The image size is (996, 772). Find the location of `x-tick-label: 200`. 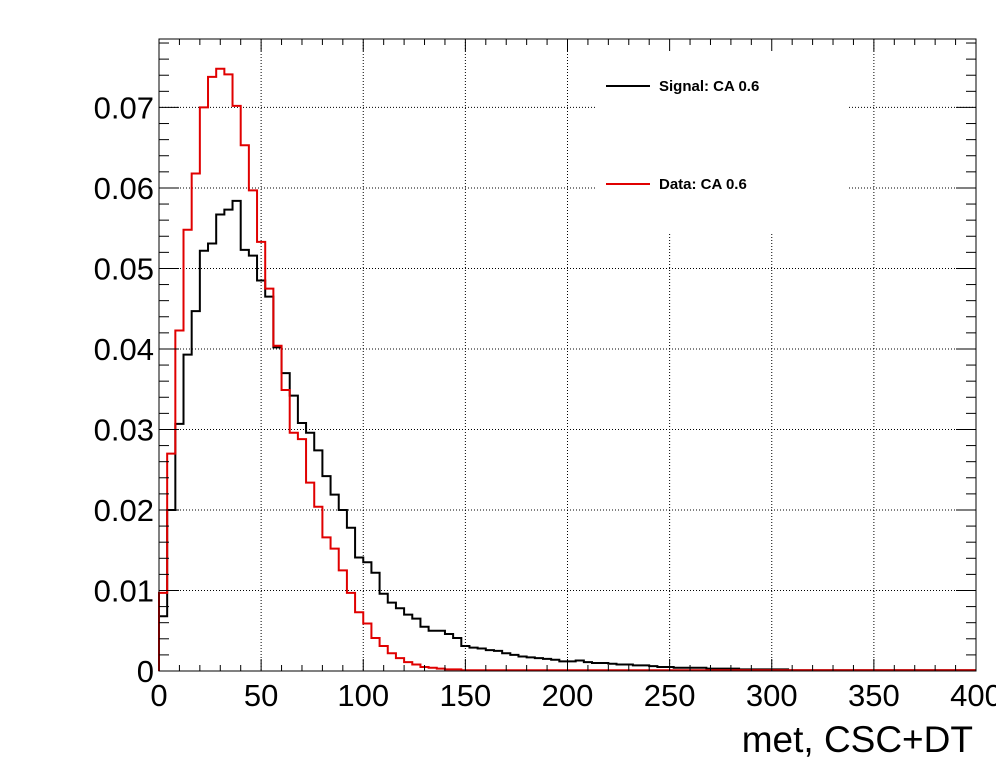

x-tick-label: 200 is located at coordinates (568, 695).